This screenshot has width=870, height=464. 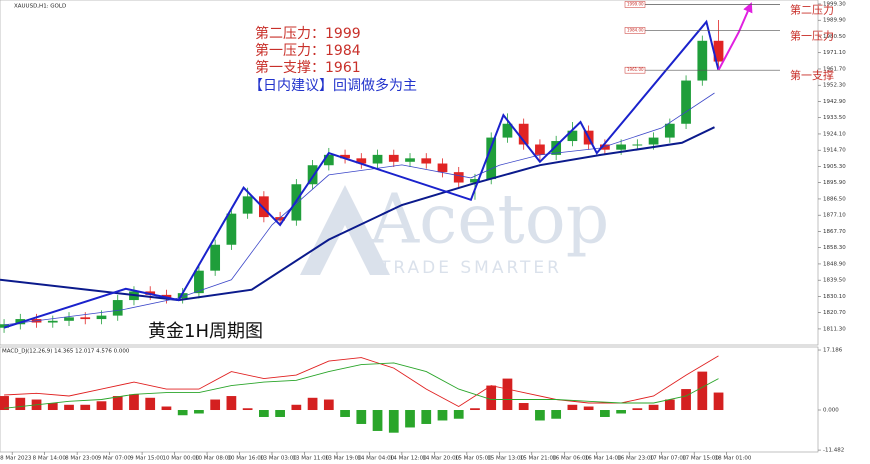 I want to click on y-tick-label: 1933.50, so click(x=834, y=118).